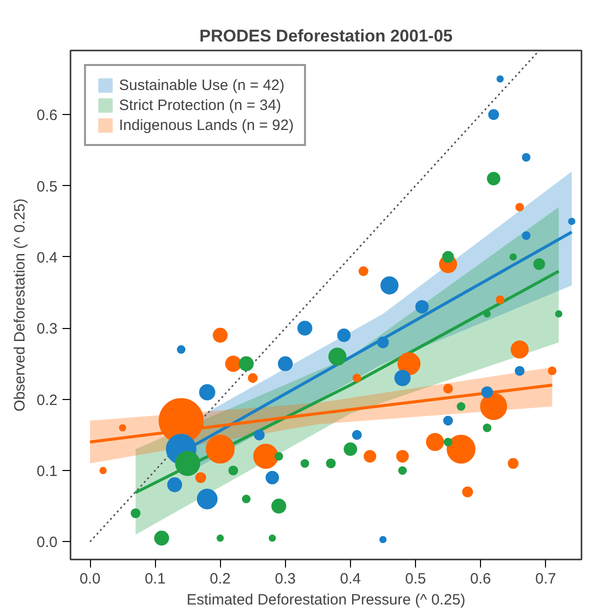  What do you see at coordinates (47, 115) in the screenshot?
I see `y-tick-label: 0.6` at bounding box center [47, 115].